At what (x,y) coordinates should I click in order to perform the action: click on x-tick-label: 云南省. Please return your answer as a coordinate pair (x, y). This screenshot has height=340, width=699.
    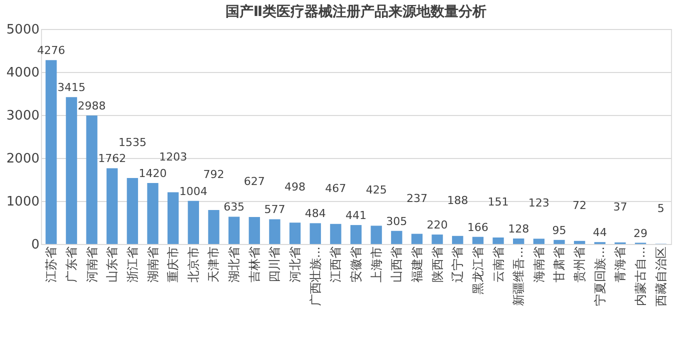
    Looking at the image, I should click on (498, 264).